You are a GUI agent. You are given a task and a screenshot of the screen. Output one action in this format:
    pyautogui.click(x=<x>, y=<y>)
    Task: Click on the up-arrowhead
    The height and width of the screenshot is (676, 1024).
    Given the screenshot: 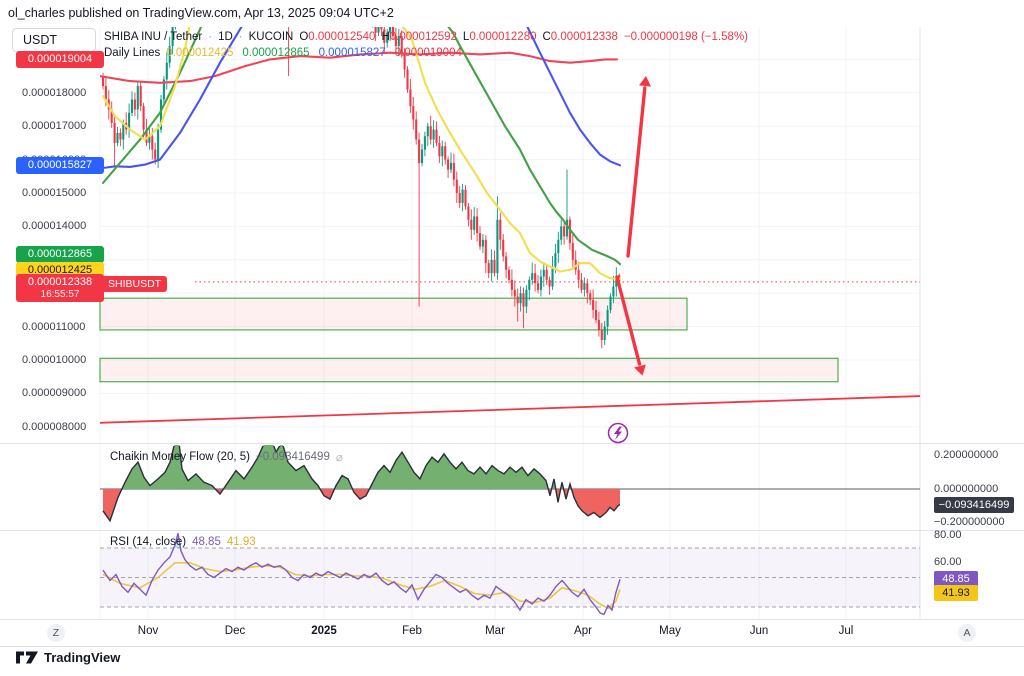 What is the action you would take?
    pyautogui.click(x=645, y=81)
    